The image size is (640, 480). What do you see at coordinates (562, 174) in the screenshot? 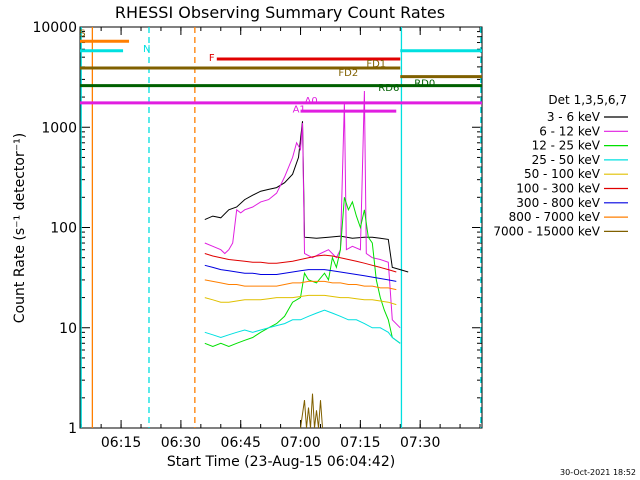
I see `legend-label: 50 - 100 keV` at bounding box center [562, 174].